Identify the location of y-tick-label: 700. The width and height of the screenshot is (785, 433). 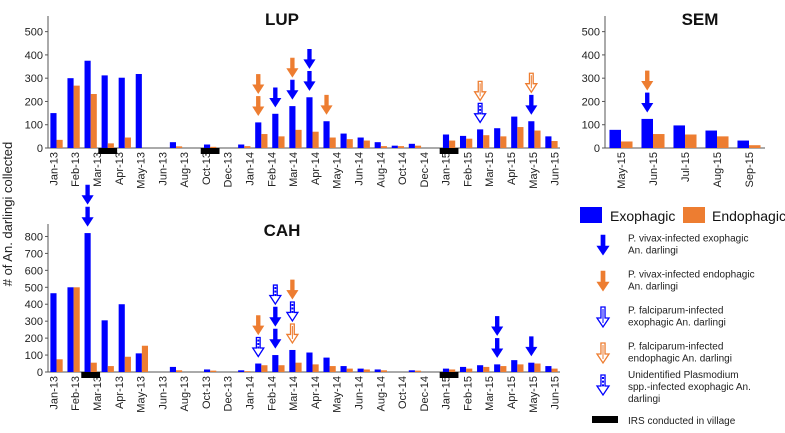
(34, 254).